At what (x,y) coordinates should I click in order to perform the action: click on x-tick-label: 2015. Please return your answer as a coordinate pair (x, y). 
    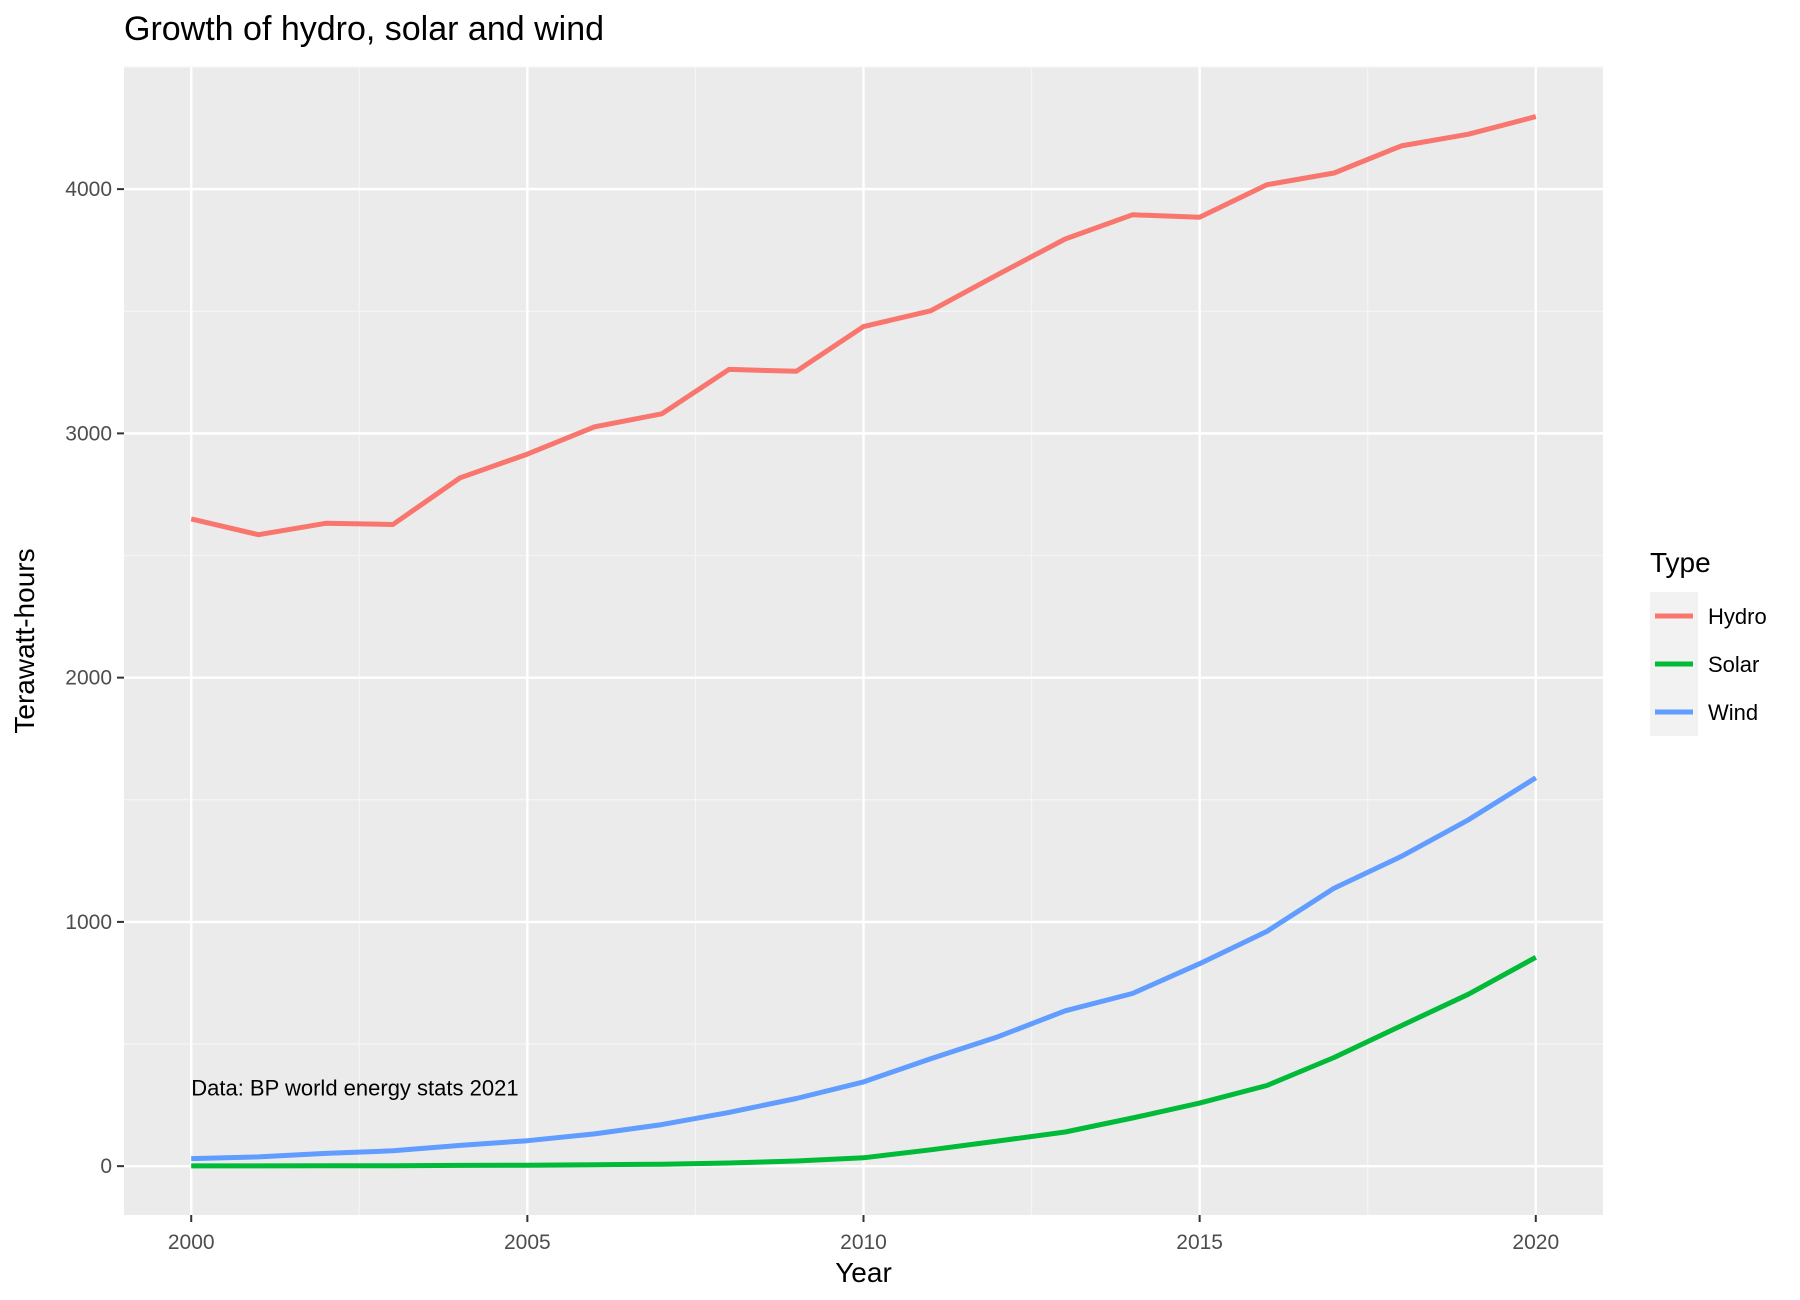
    Looking at the image, I should click on (1199, 1242).